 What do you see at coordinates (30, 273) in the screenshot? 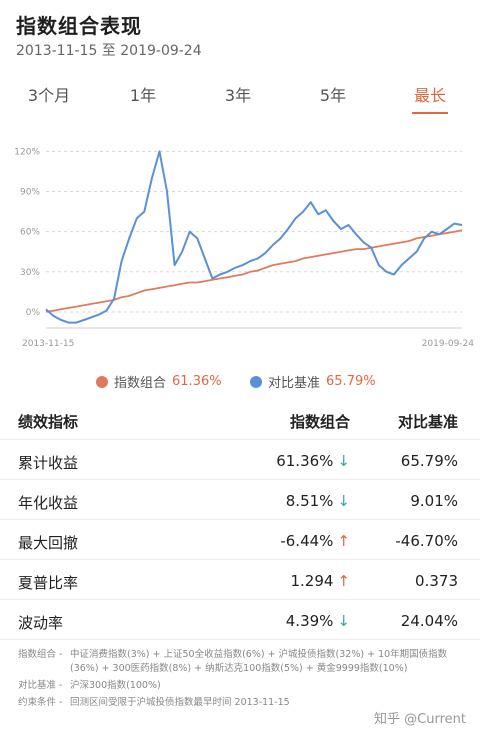
I see `y-tick-label: 30%` at bounding box center [30, 273].